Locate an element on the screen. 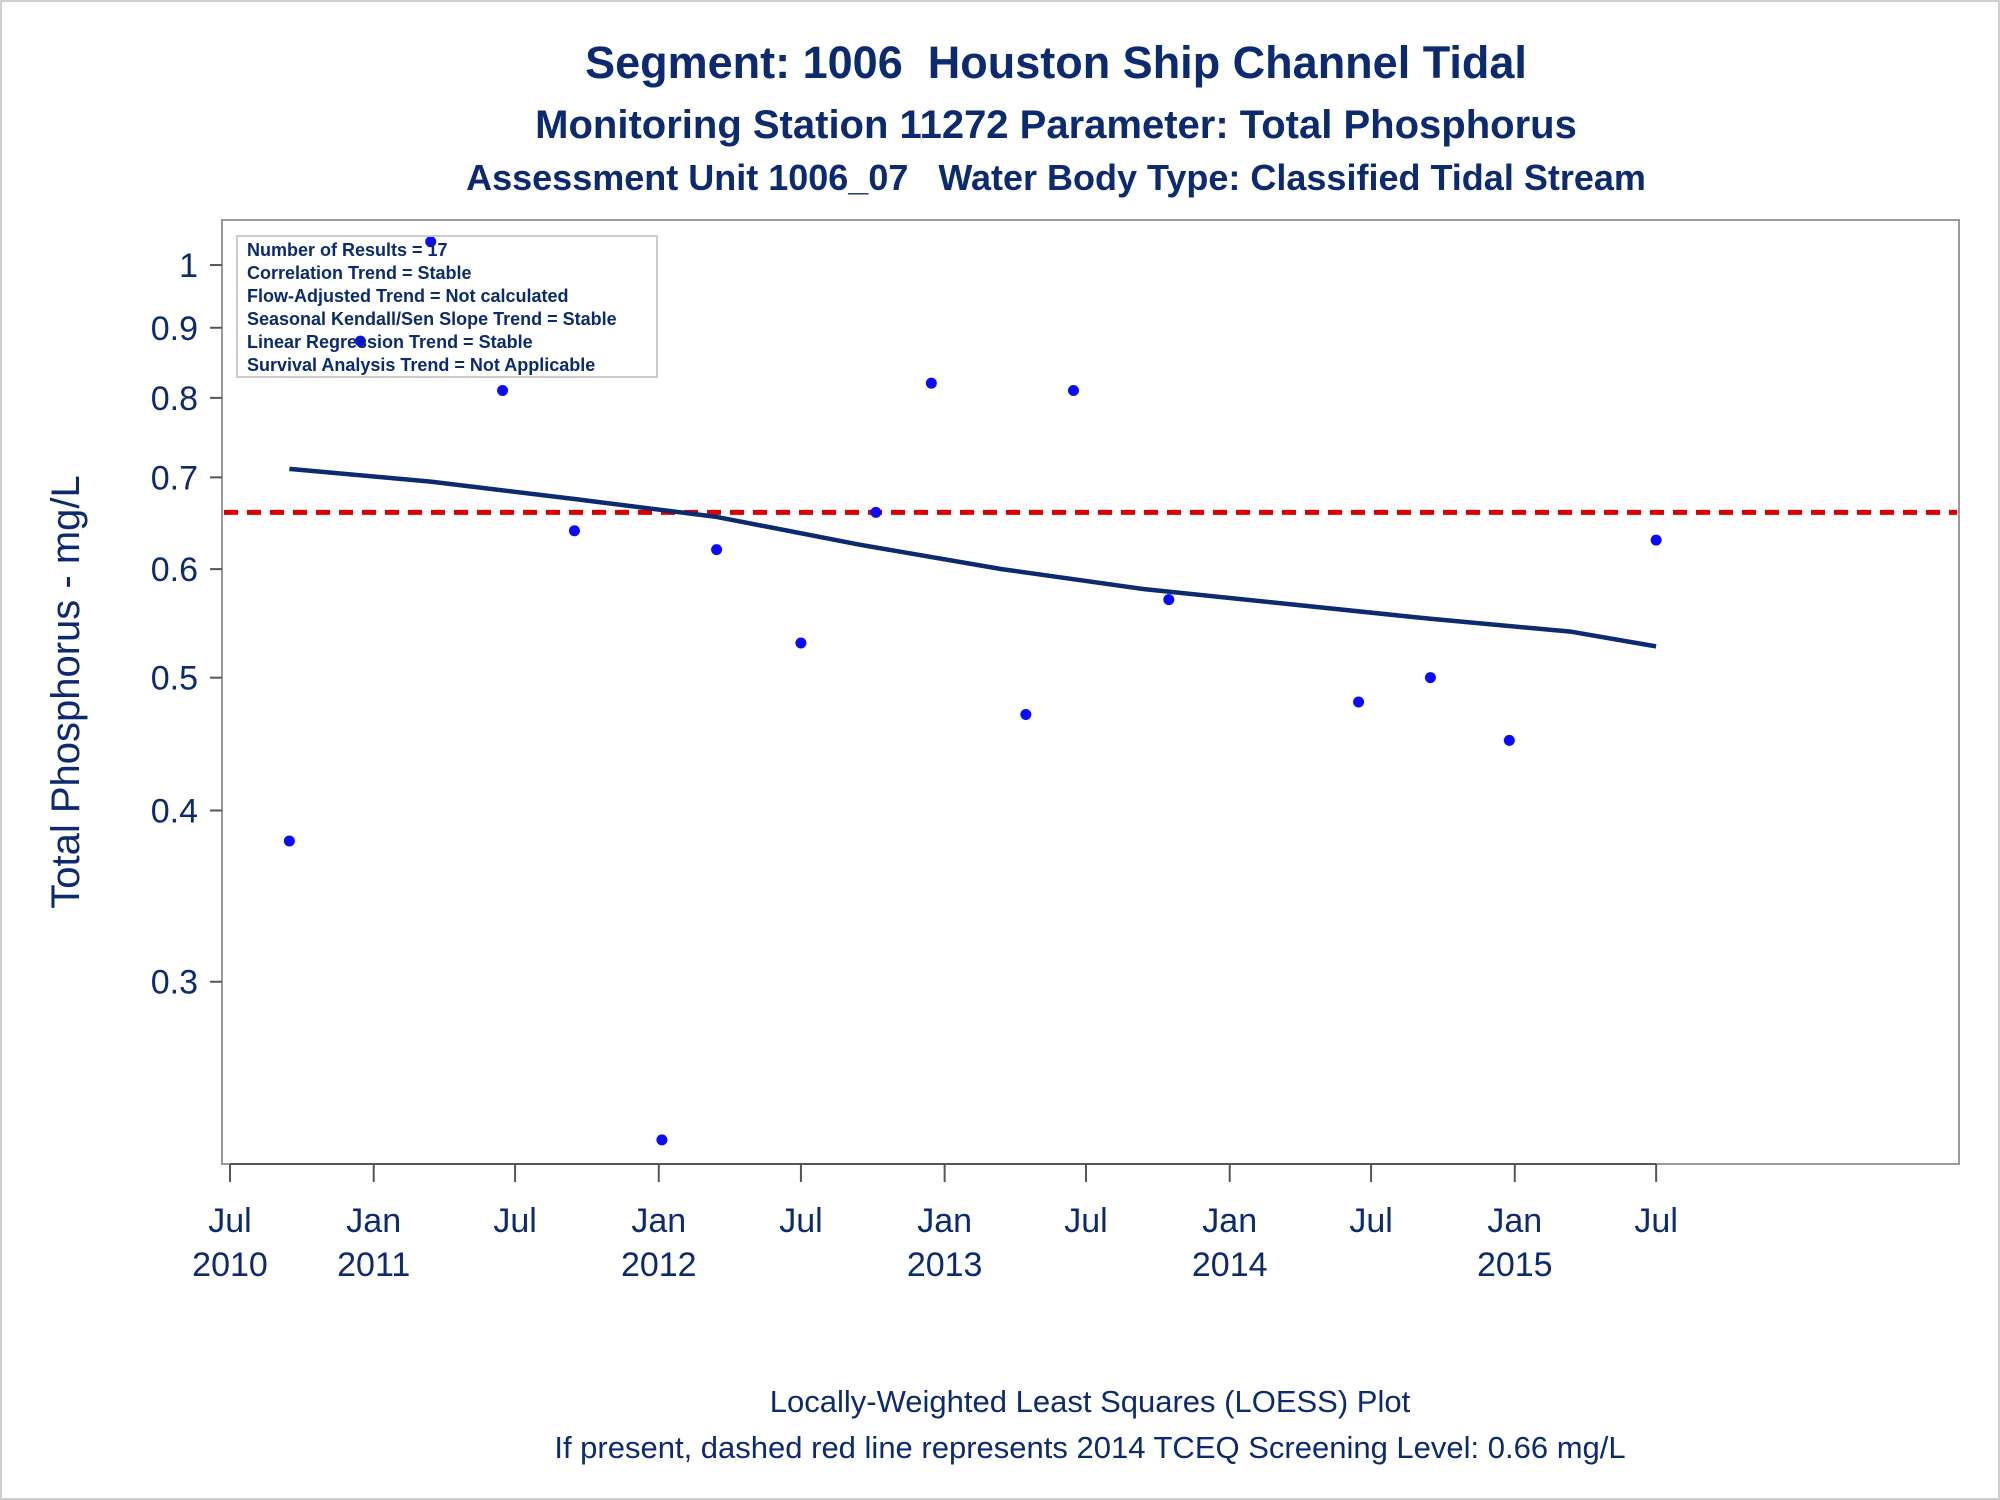 The height and width of the screenshot is (1500, 2000). y-tick-label: 0.8 is located at coordinates (174, 399).